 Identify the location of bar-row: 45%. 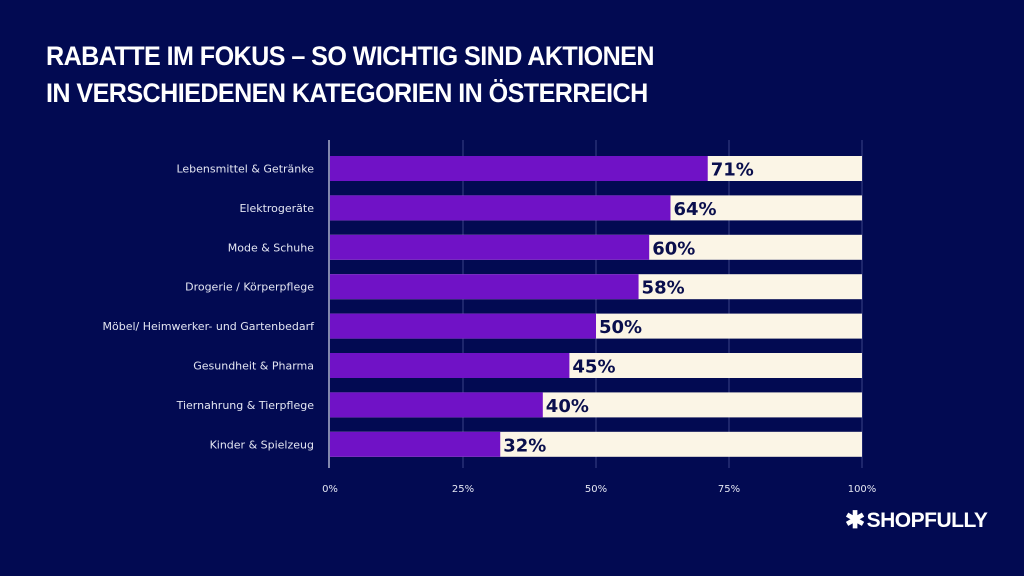
(596, 365).